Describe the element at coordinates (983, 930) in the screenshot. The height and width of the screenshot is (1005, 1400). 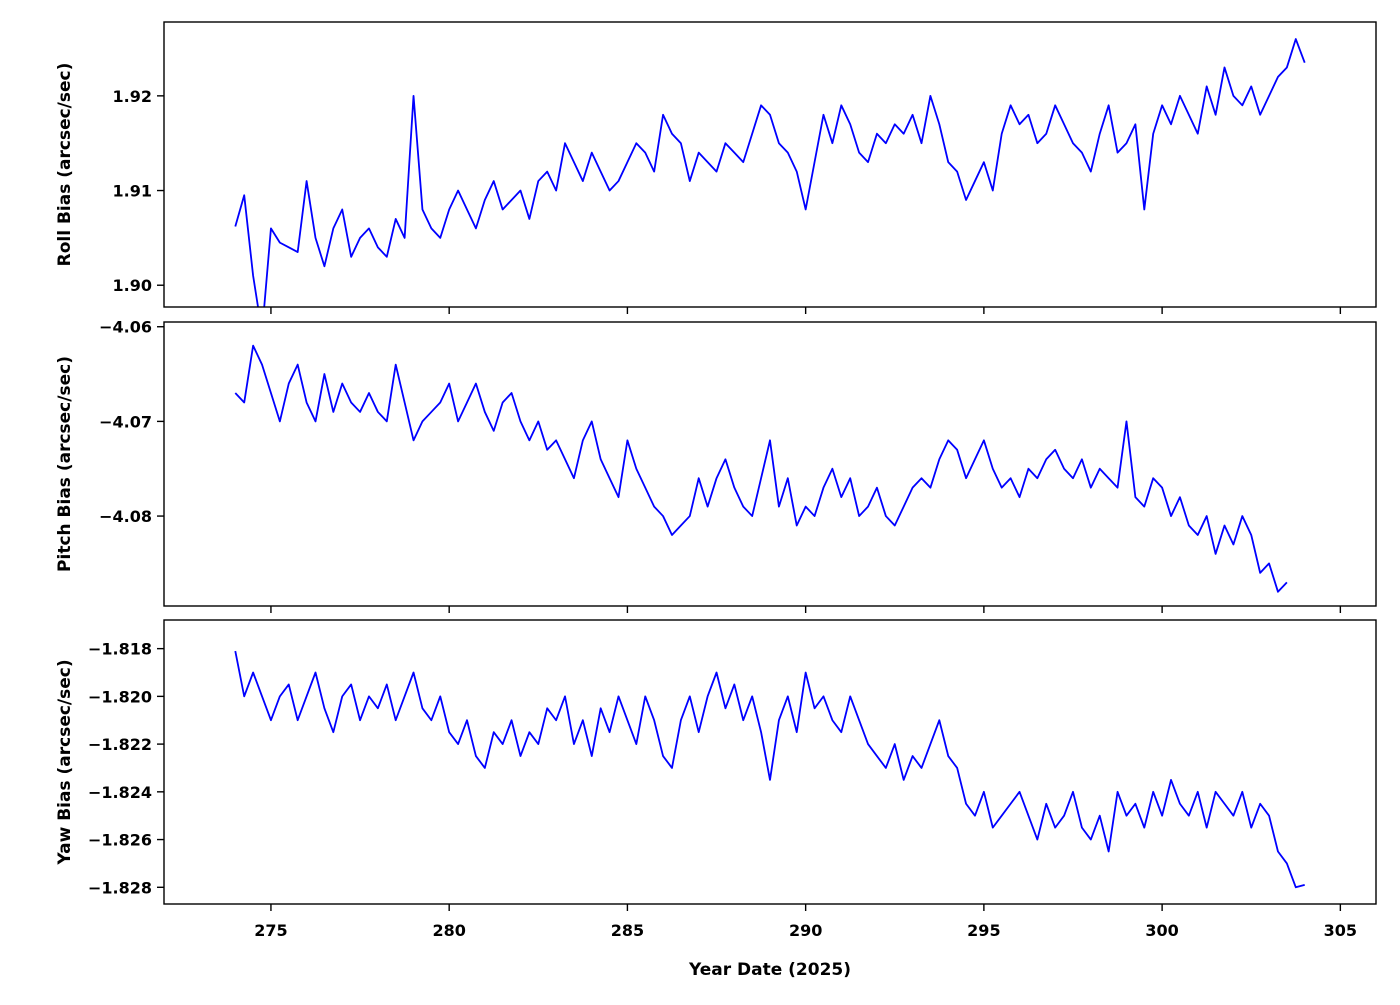
I see `x-tick-label: 295` at that location.